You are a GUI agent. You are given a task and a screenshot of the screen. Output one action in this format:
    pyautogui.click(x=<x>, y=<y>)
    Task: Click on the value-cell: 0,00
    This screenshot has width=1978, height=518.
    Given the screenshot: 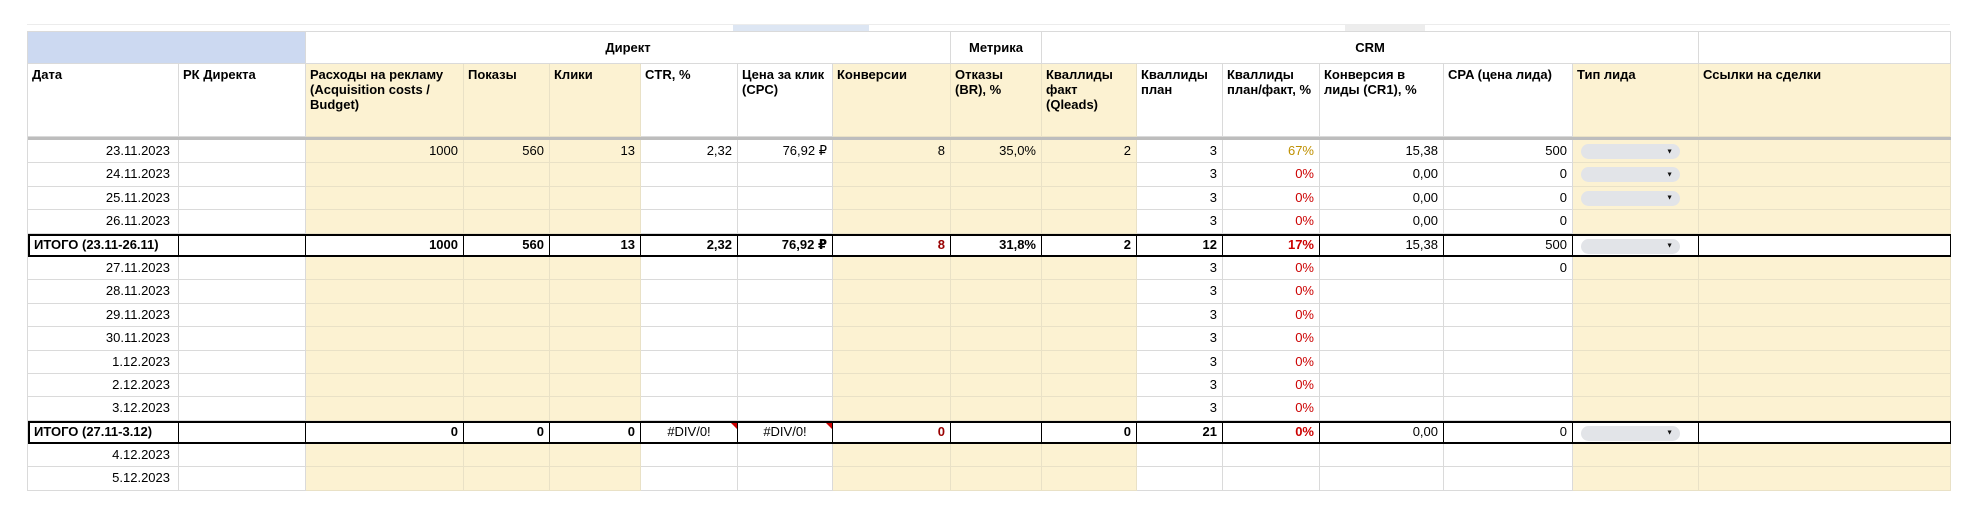 What is the action you would take?
    pyautogui.click(x=1382, y=175)
    